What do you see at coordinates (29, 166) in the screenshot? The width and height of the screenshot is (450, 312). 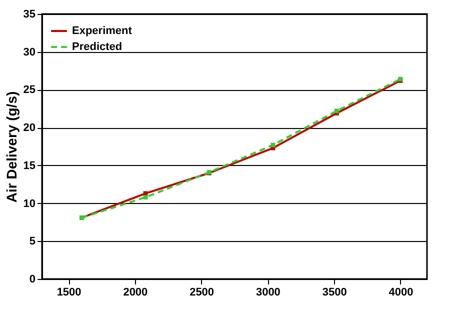 I see `y-tick-label: 15` at bounding box center [29, 166].